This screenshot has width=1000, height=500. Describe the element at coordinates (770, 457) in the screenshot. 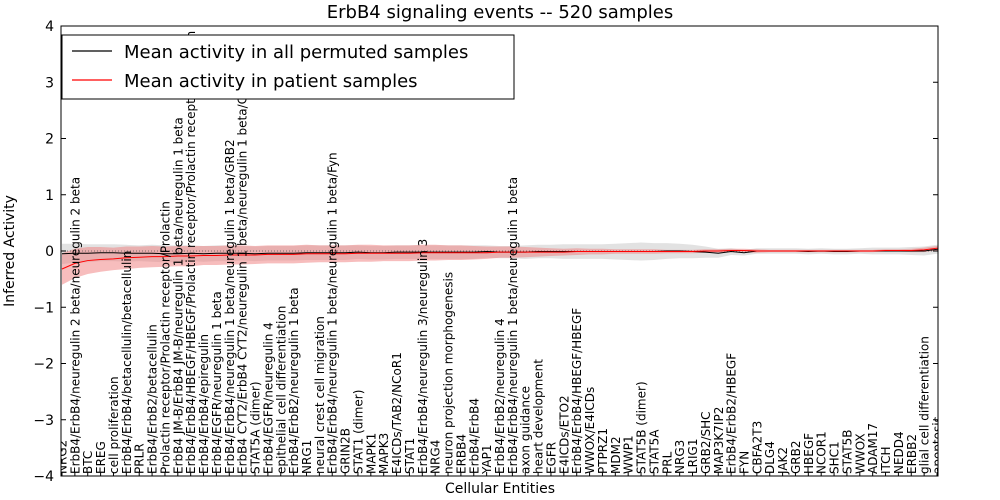

I see `x-tick-label: DLG4` at that location.